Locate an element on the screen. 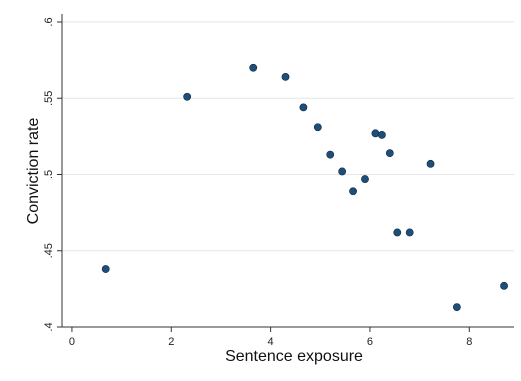  y-tick-label-1: .45 is located at coordinates (49, 250).